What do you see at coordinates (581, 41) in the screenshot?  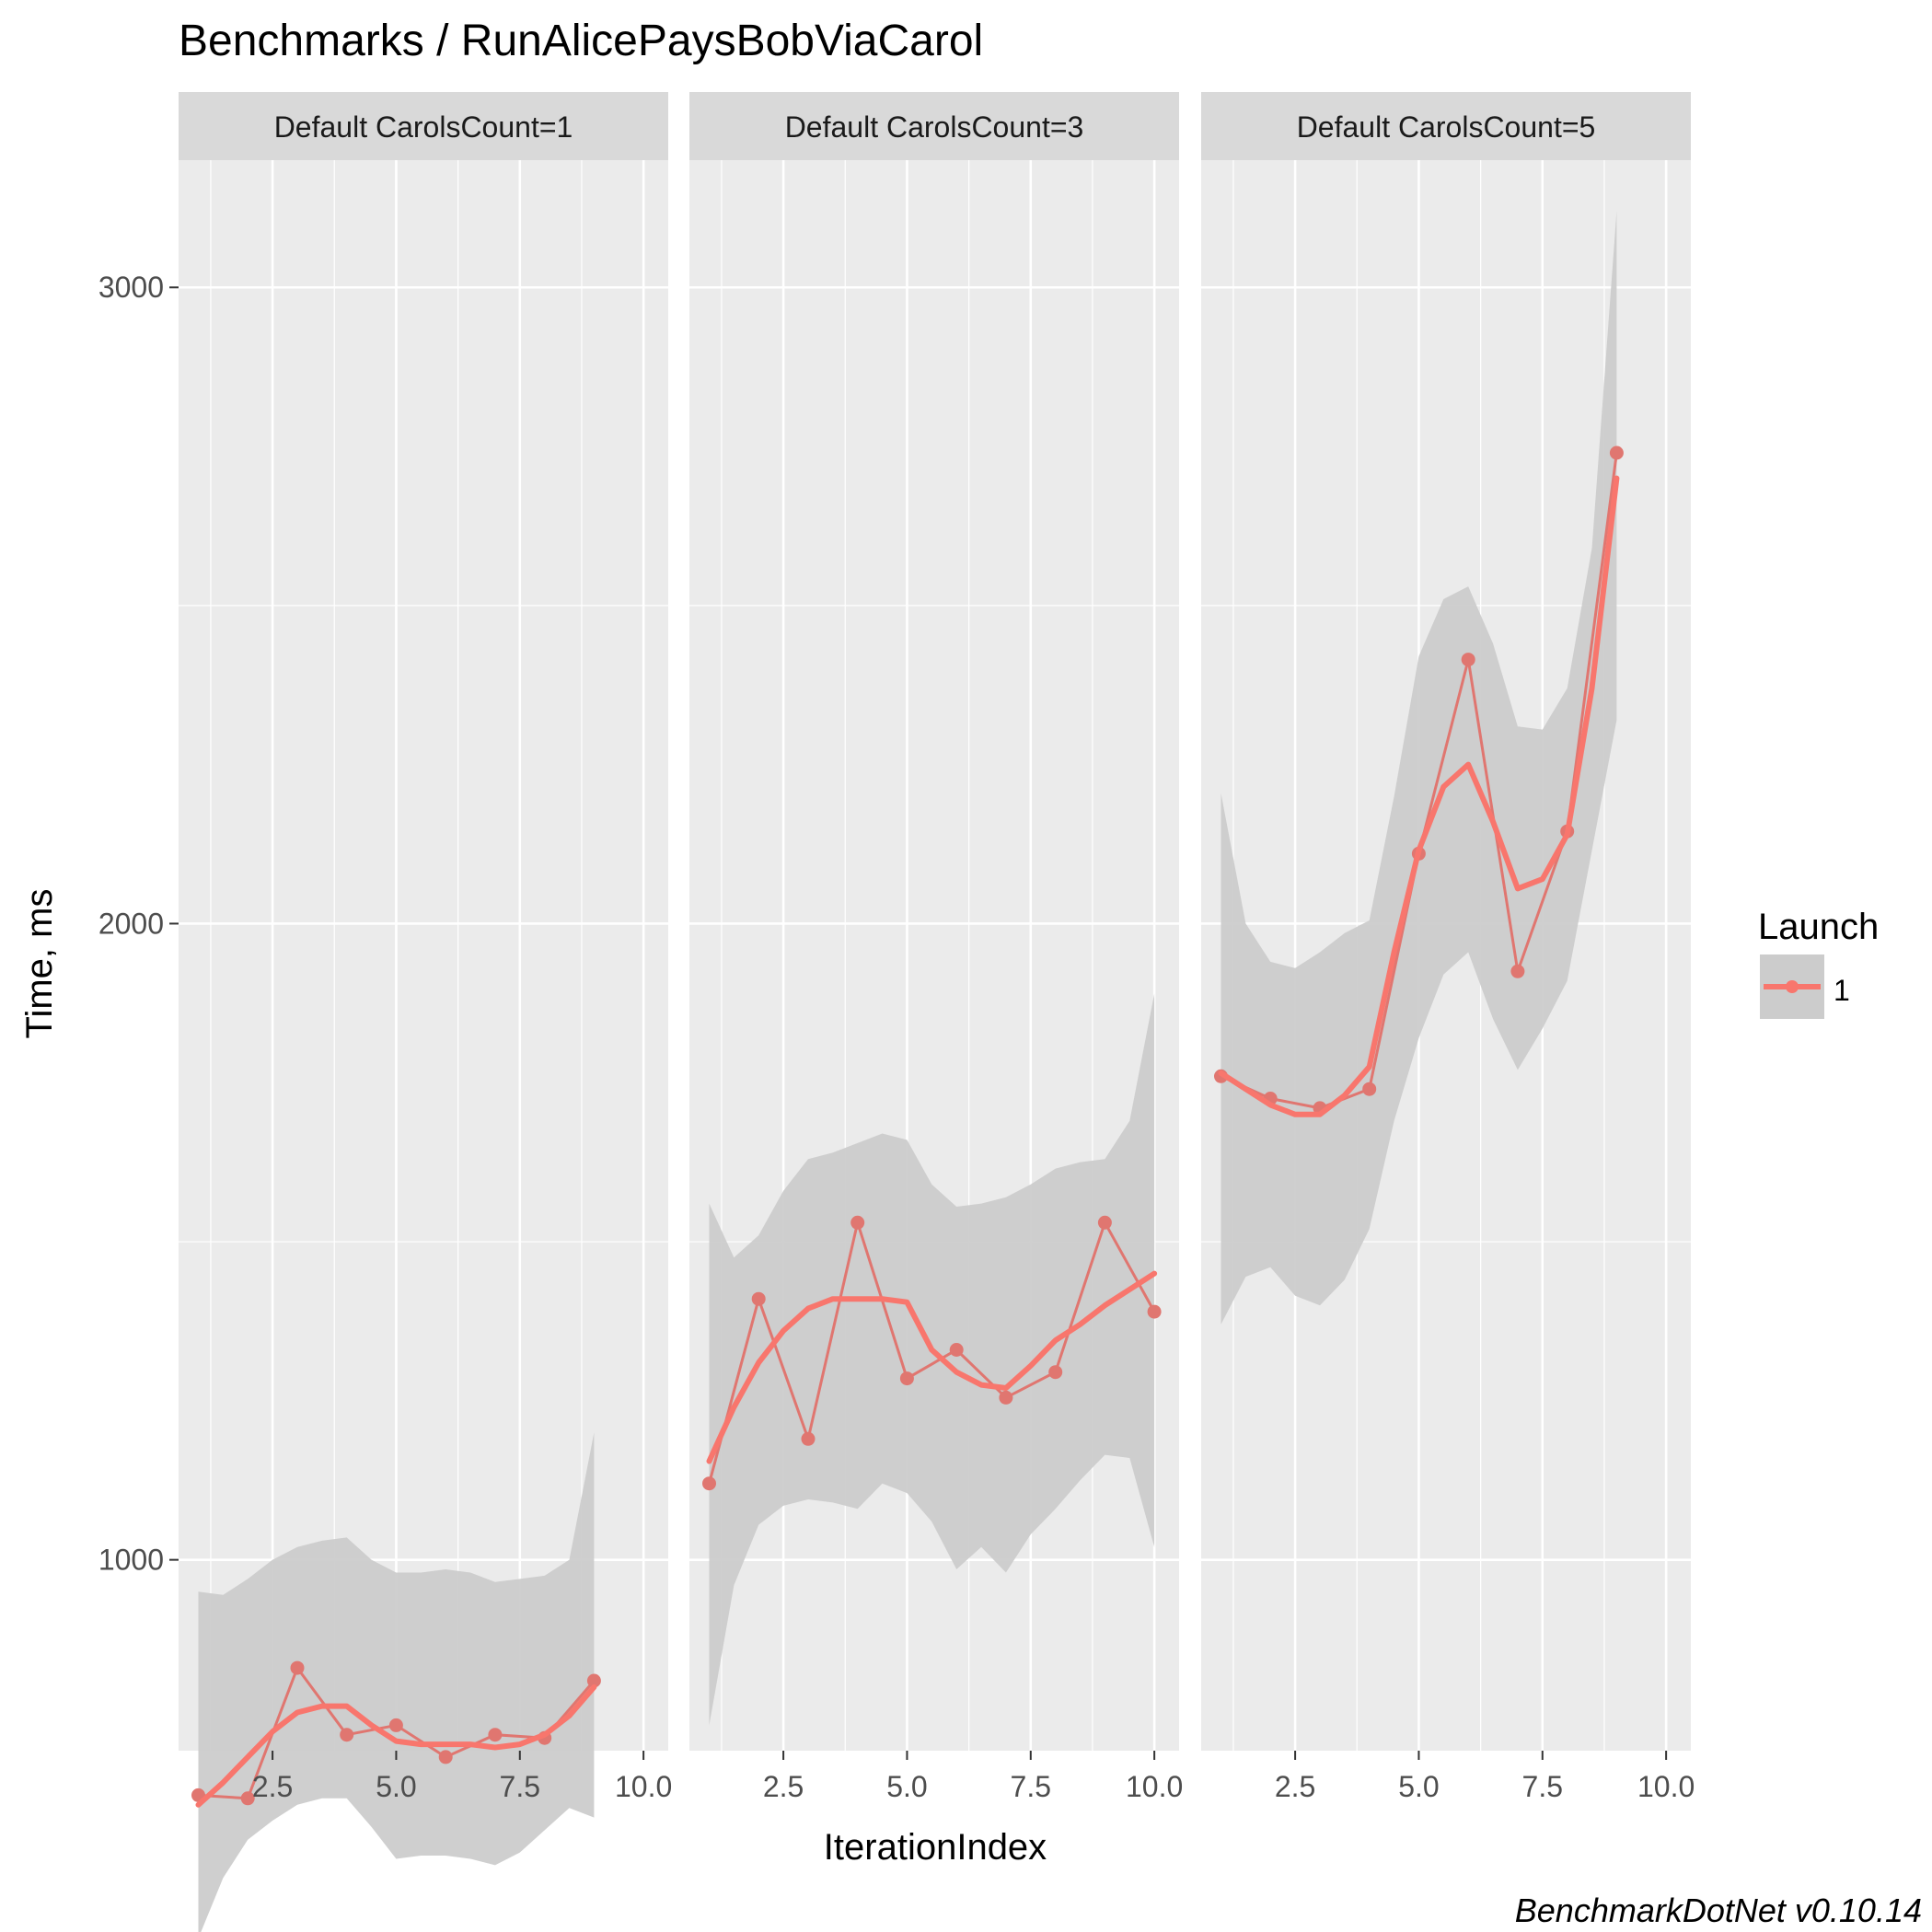 I see `chart-title: Benchmarks / RunAlicePaysBobViaCarol` at bounding box center [581, 41].